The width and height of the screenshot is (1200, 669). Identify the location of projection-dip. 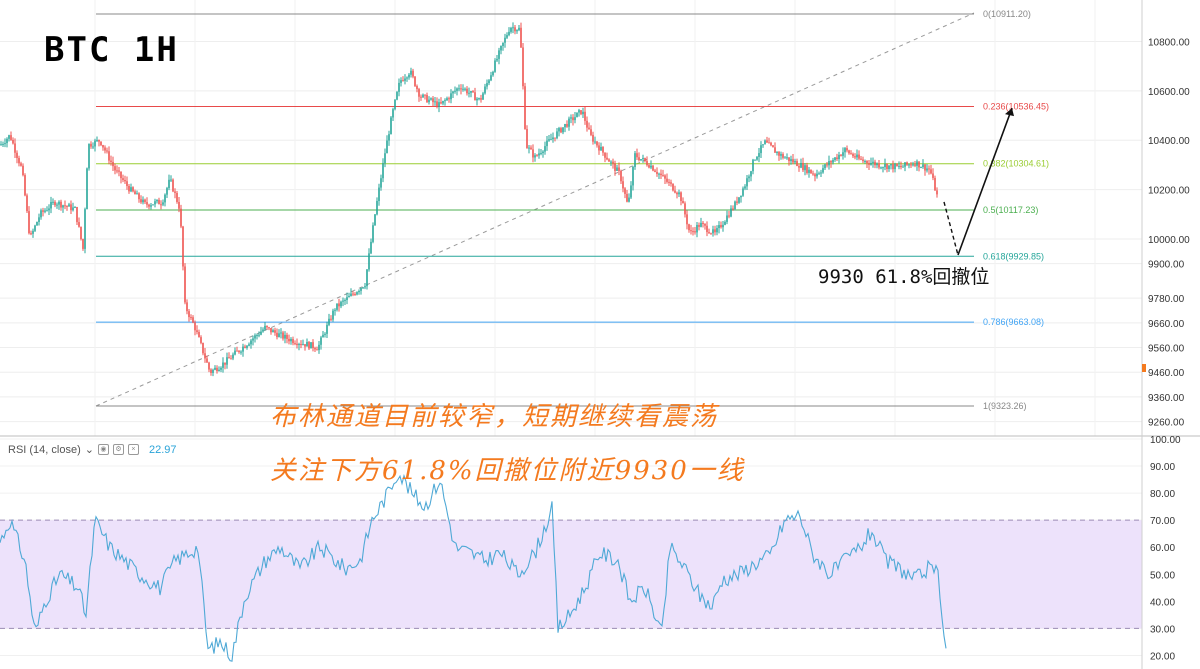
(951, 228).